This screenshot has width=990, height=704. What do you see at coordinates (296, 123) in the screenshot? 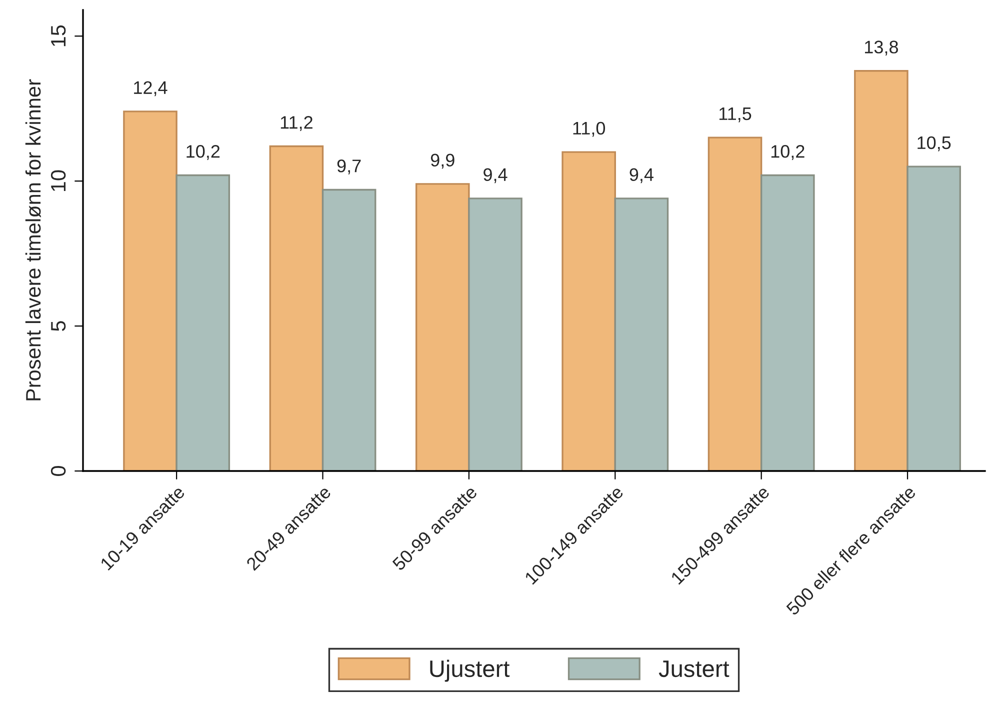
I see `data-label: 11,2` at bounding box center [296, 123].